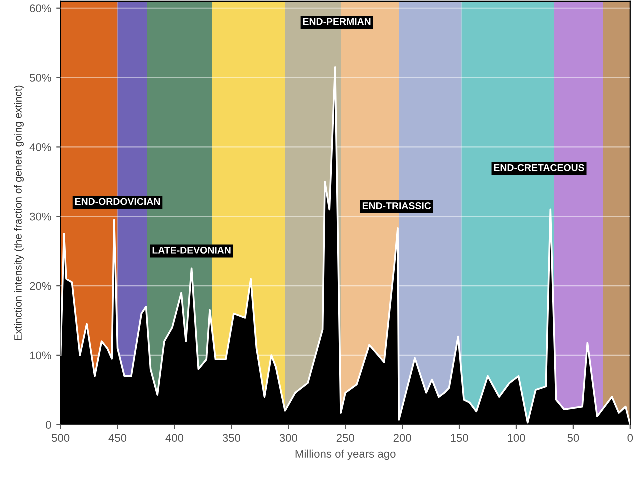  Describe the element at coordinates (631, 438) in the screenshot. I see `x-tick-label: 0` at that location.